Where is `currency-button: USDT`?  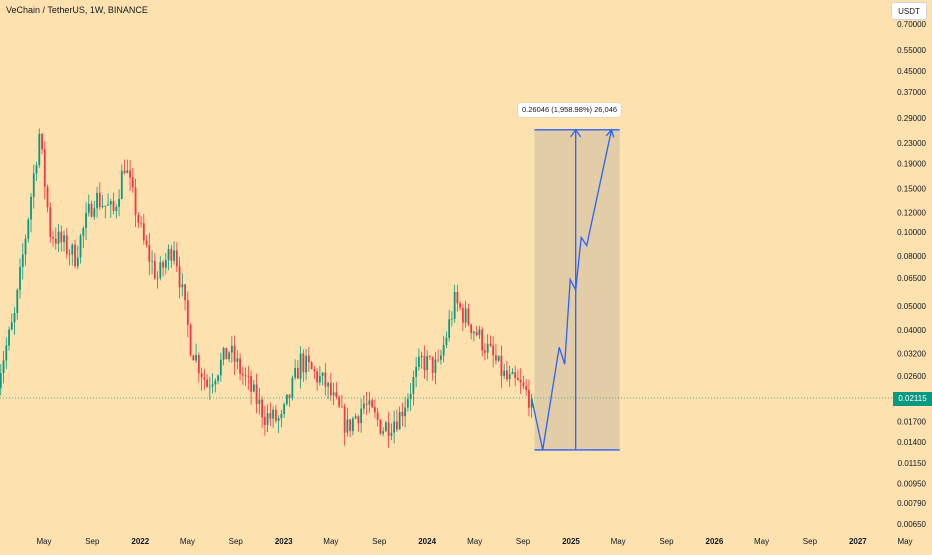 currency-button: USDT is located at coordinates (909, 11).